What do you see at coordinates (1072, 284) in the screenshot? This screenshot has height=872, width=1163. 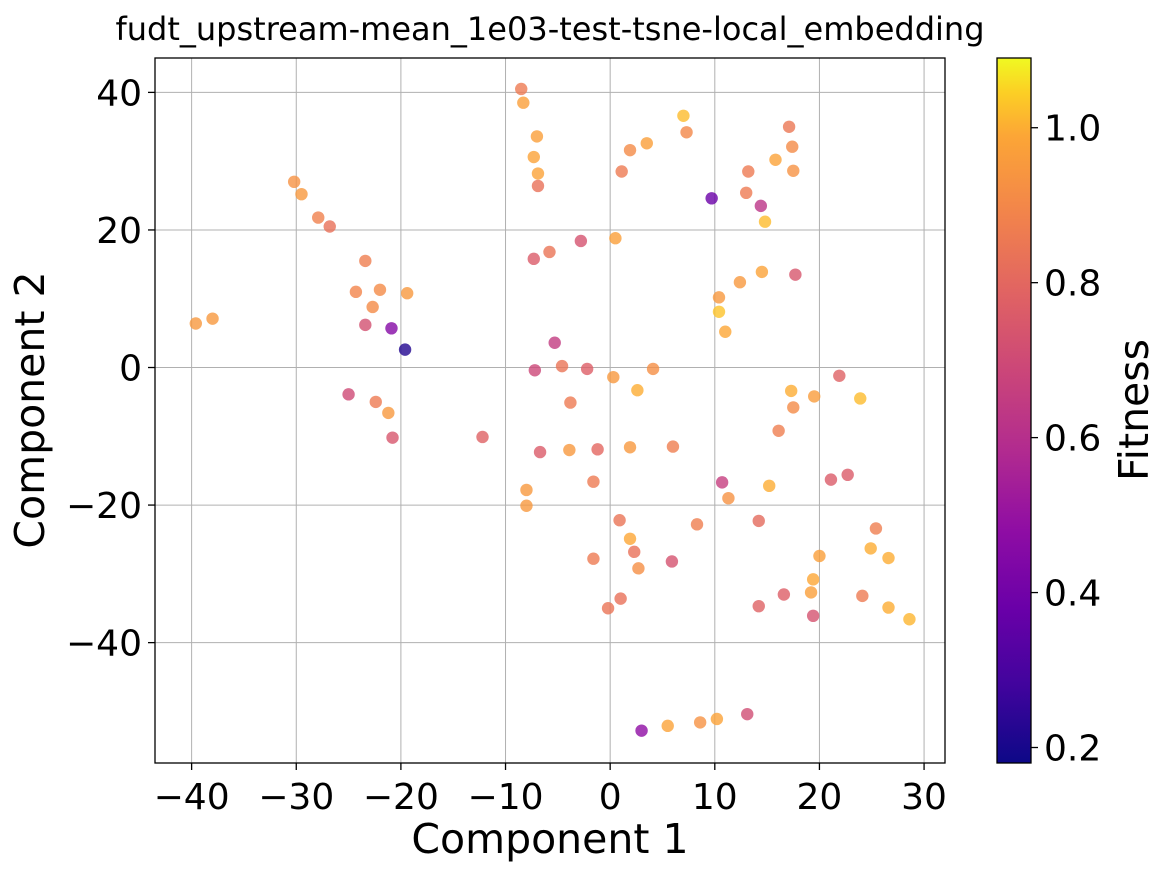 I see `colorbar-tick-label: 0.8` at bounding box center [1072, 284].